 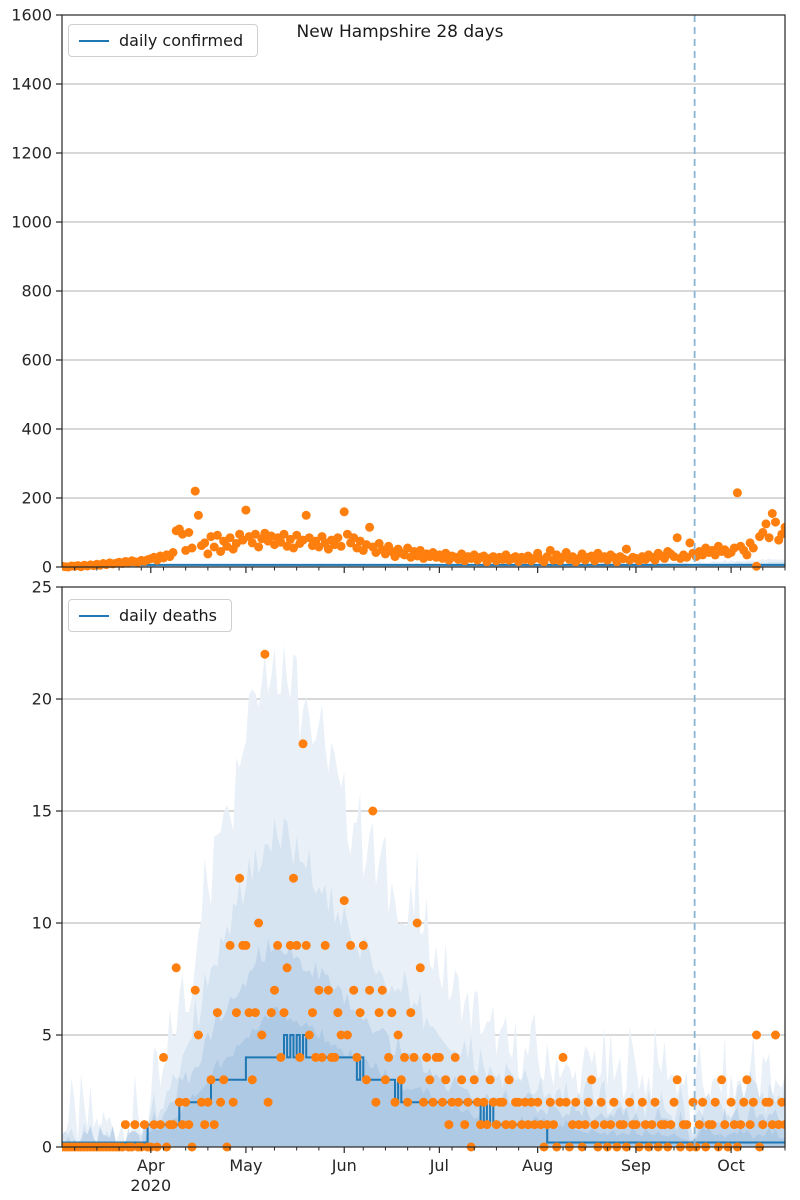 What do you see at coordinates (168, 615) in the screenshot?
I see `legend-label: daily deaths` at bounding box center [168, 615].